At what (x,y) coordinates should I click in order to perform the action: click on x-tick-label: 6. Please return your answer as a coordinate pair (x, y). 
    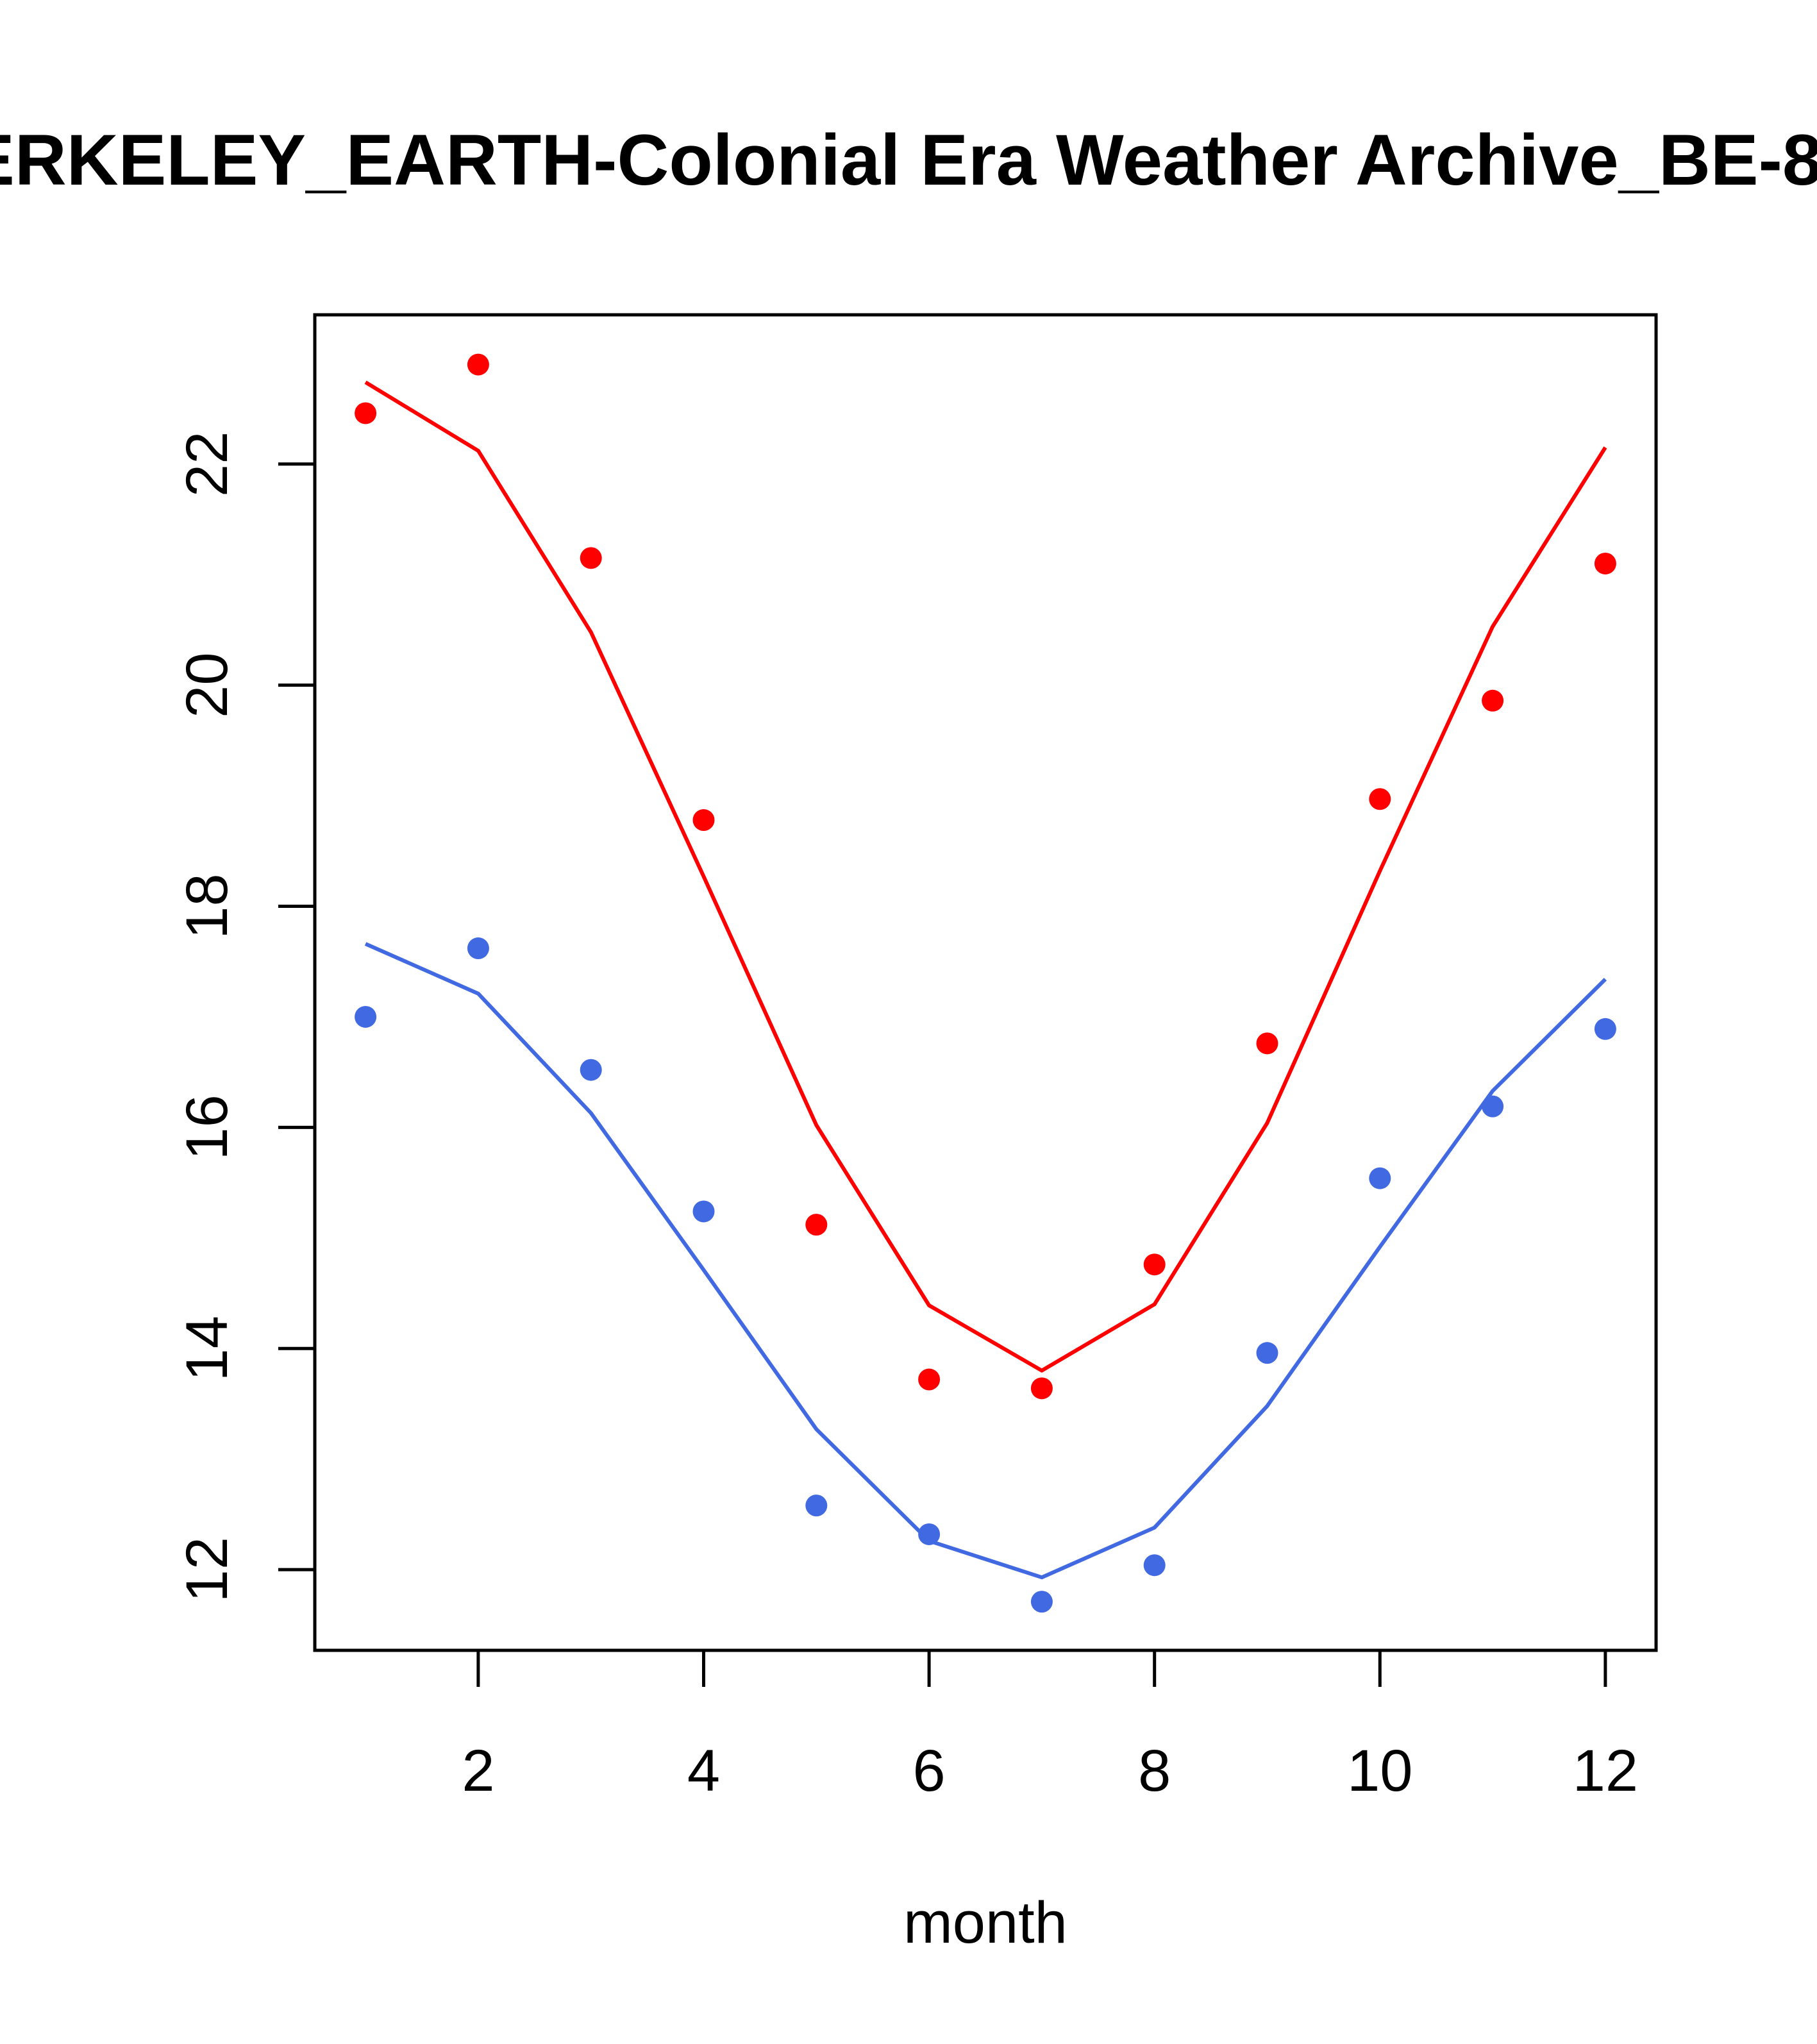
    Looking at the image, I should click on (929, 1771).